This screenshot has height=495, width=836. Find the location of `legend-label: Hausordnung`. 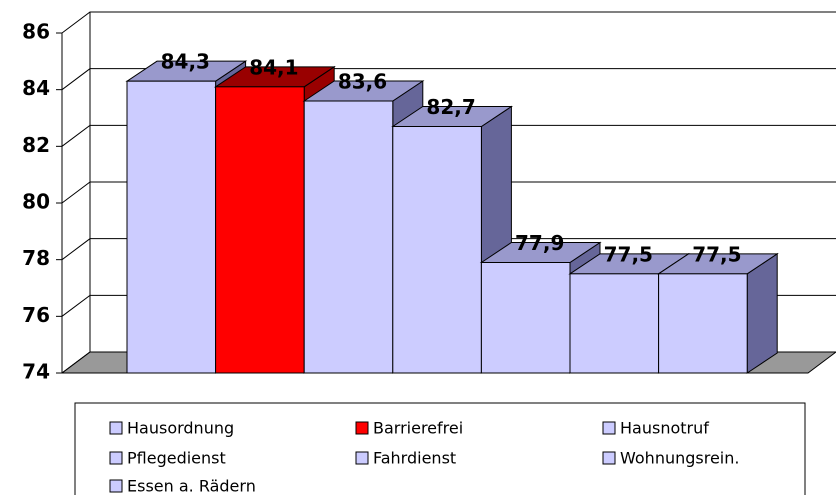

legend-label: Hausordnung is located at coordinates (180, 428).